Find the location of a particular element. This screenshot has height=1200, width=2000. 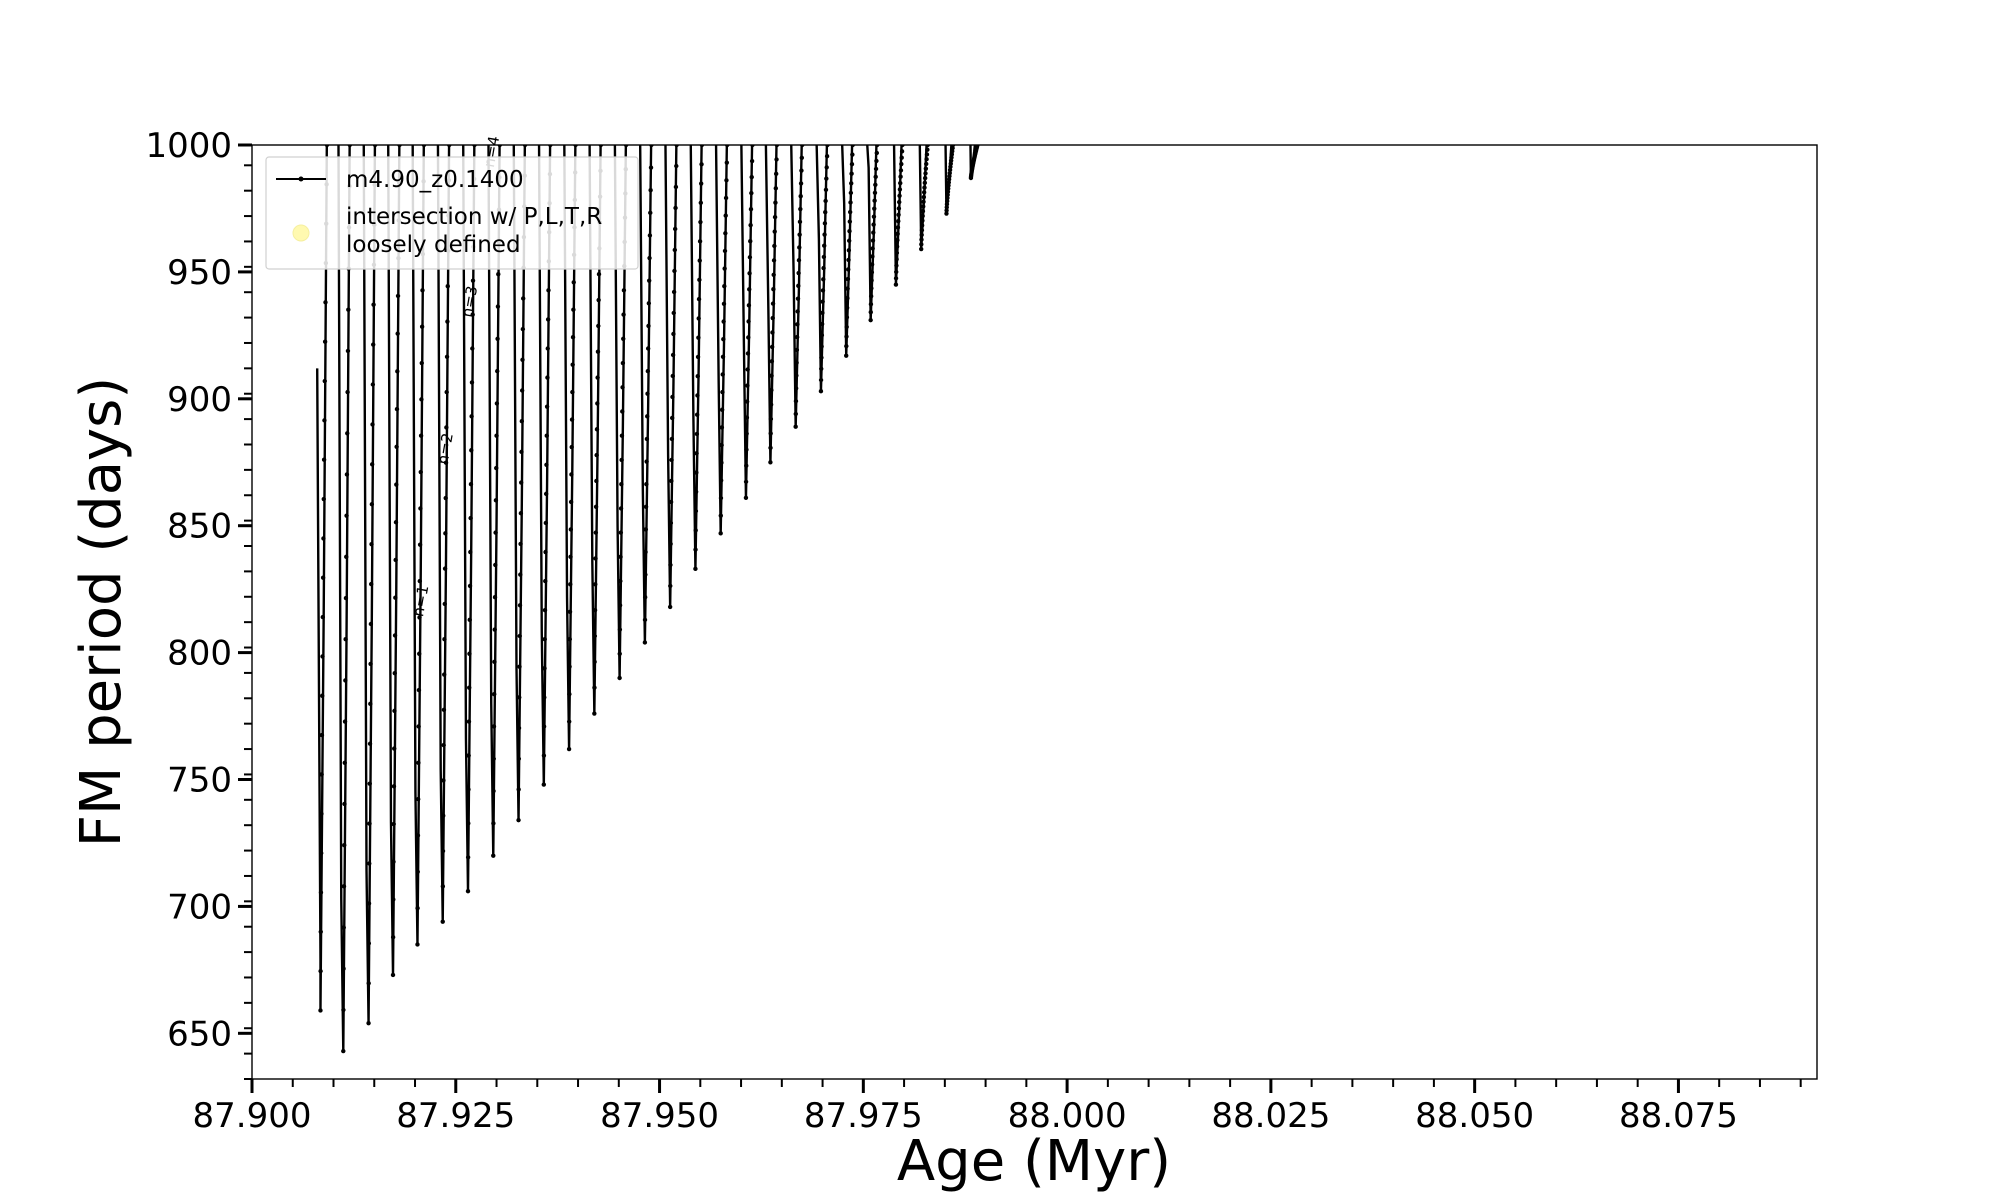

y-tick-label: 850 is located at coordinates (199, 527).